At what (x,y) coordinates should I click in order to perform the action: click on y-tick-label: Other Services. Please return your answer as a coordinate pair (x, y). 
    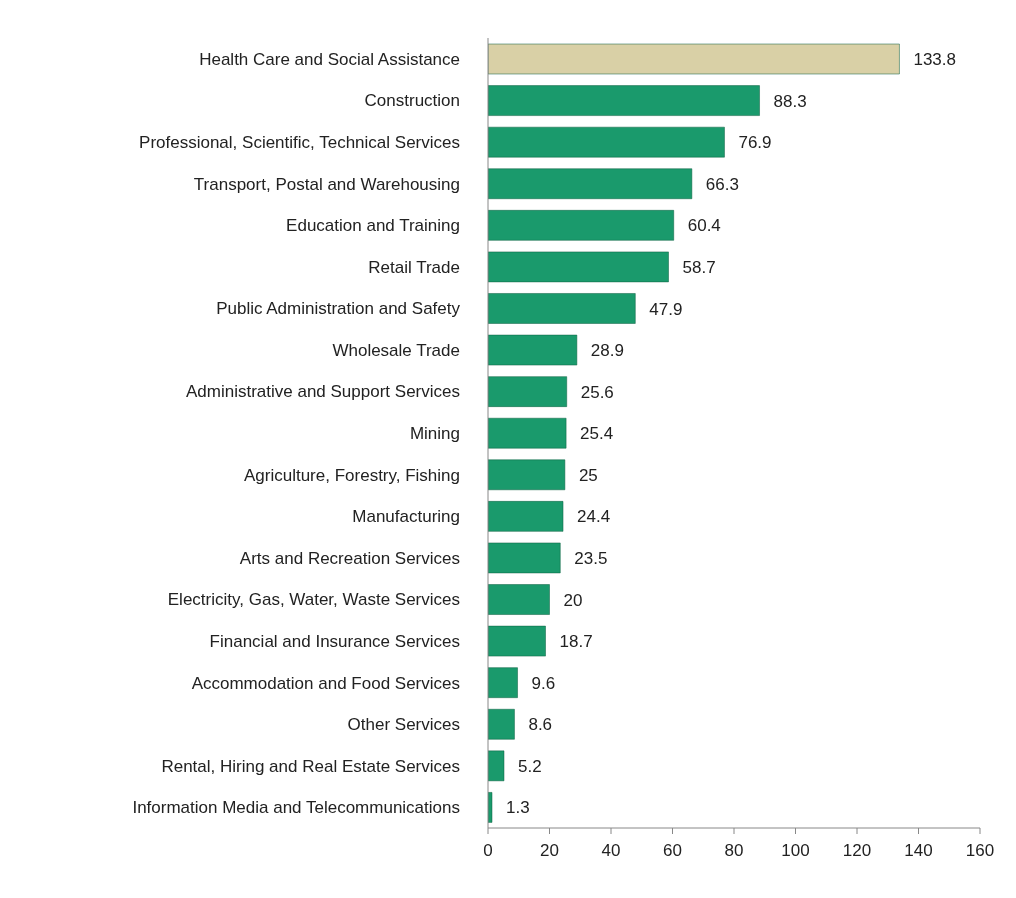
    Looking at the image, I should click on (403, 725).